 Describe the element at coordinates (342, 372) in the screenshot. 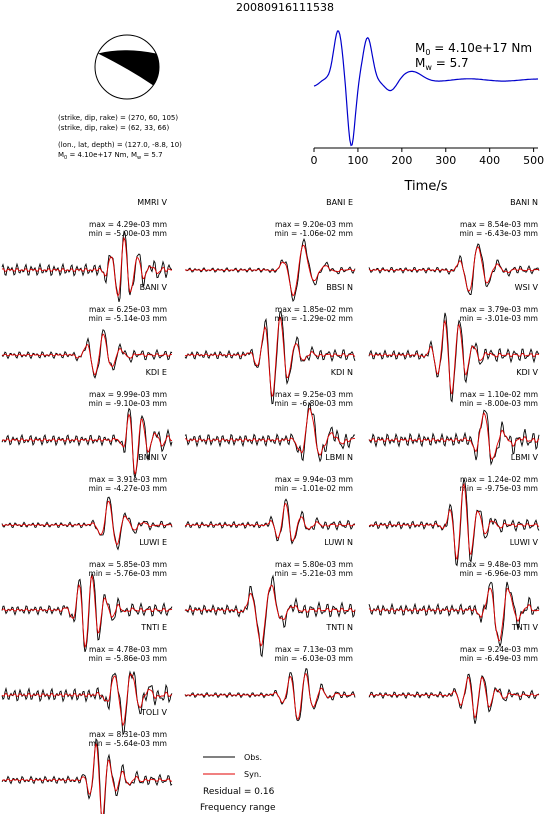

I see `station-label: KDI N` at that location.